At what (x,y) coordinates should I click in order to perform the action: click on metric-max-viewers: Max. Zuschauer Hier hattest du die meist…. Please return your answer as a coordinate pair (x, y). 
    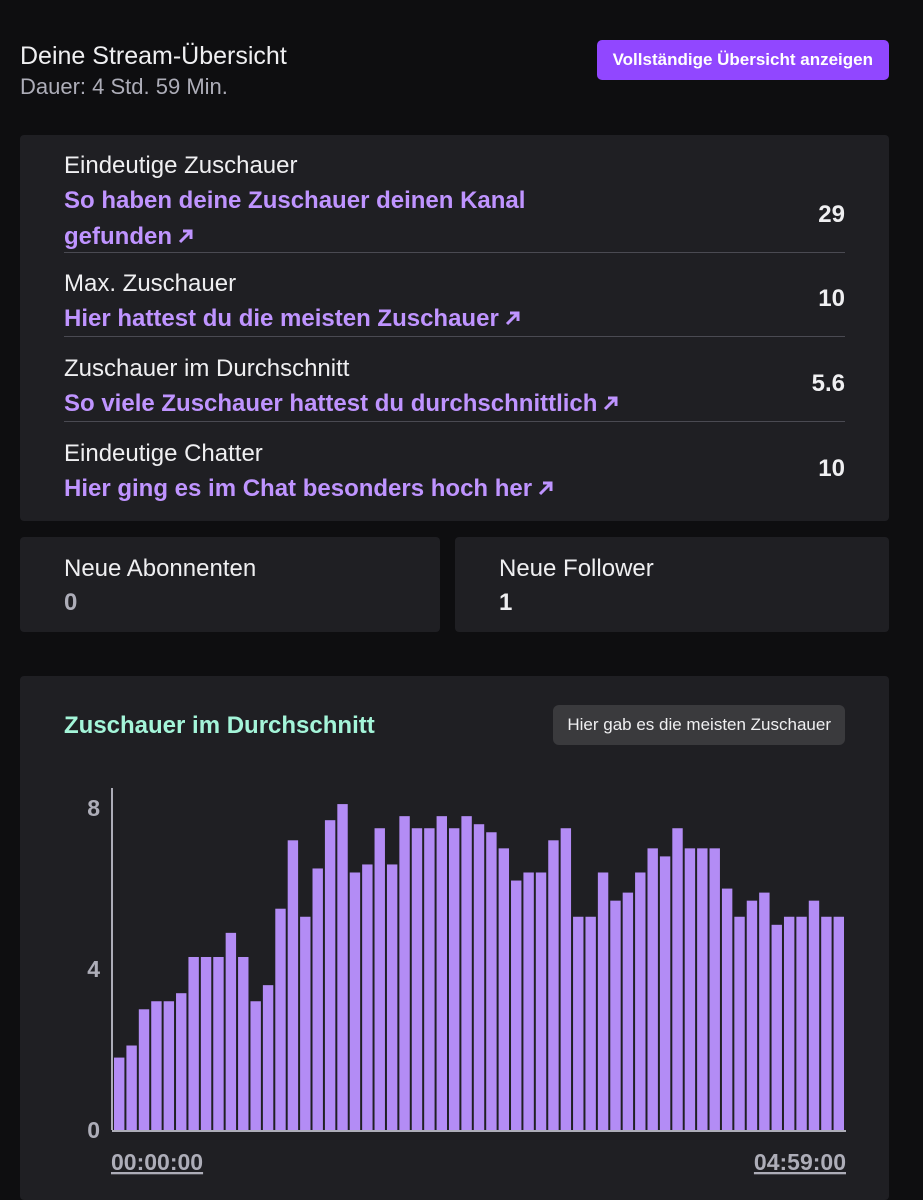
    Looking at the image, I should click on (454, 302).